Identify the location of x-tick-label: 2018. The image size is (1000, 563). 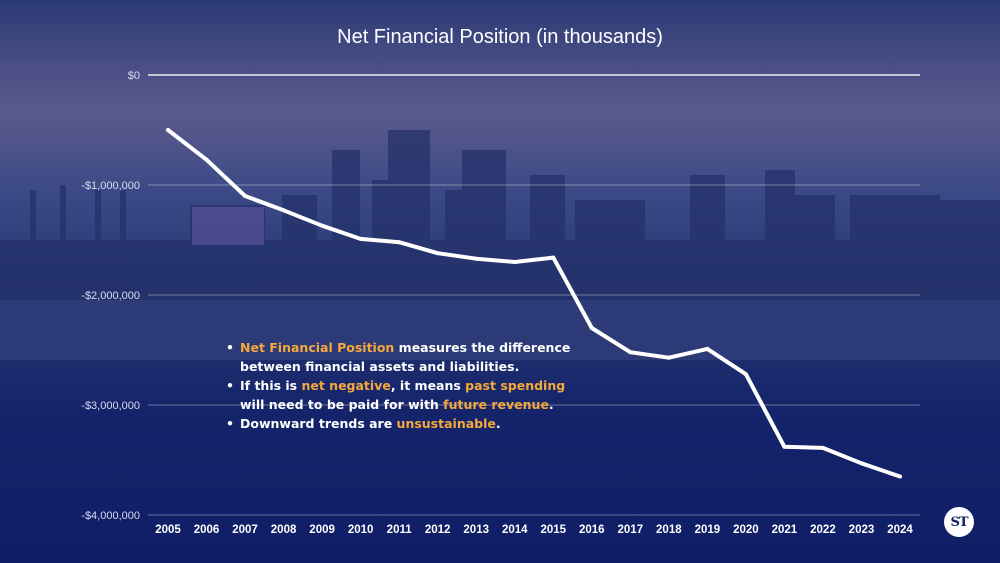
(669, 530).